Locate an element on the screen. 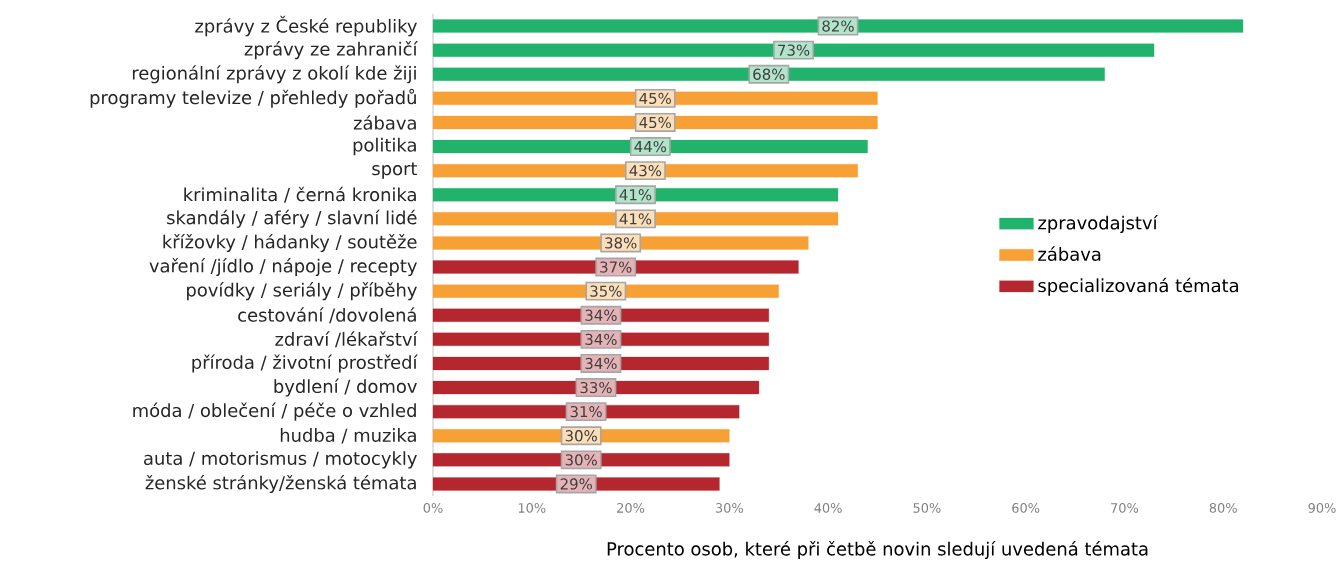 The height and width of the screenshot is (576, 1341). data-label: 73% is located at coordinates (794, 50).